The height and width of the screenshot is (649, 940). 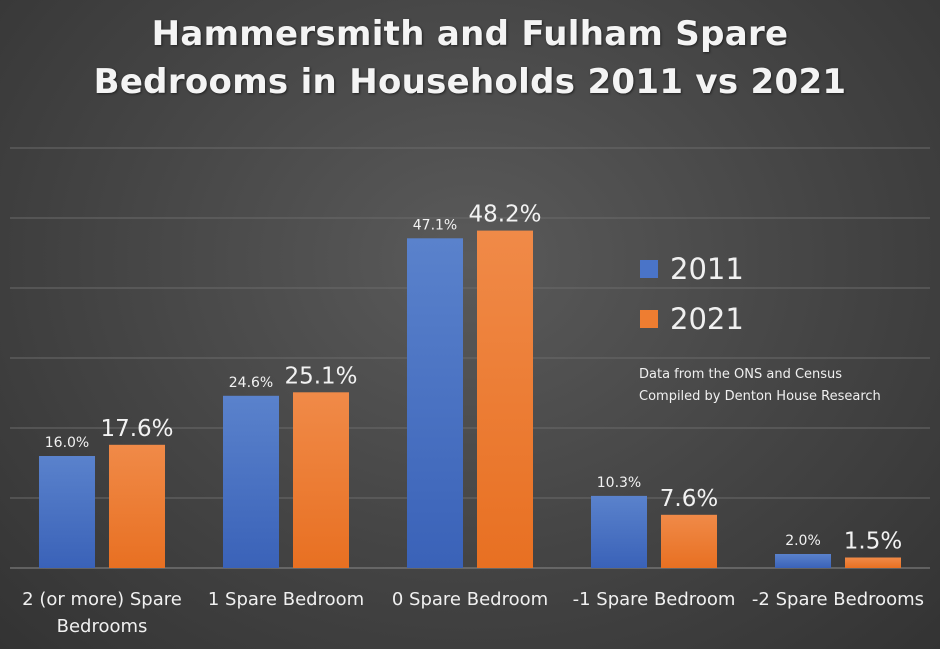 I want to click on legend-label-2021: 2021, so click(x=707, y=319).